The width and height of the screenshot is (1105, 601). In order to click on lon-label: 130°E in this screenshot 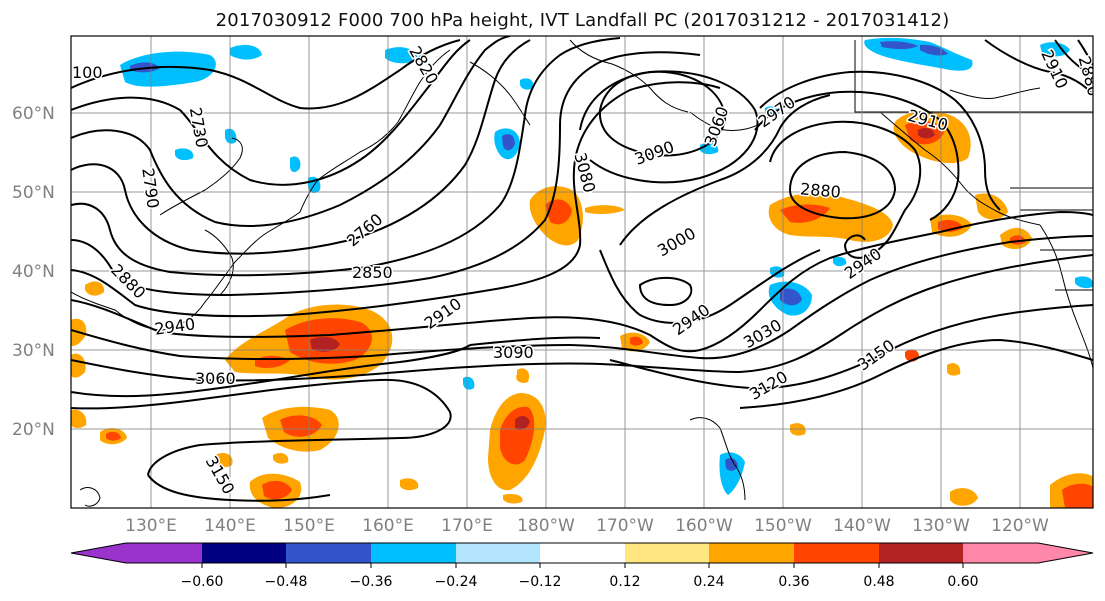, I will do `click(151, 526)`.